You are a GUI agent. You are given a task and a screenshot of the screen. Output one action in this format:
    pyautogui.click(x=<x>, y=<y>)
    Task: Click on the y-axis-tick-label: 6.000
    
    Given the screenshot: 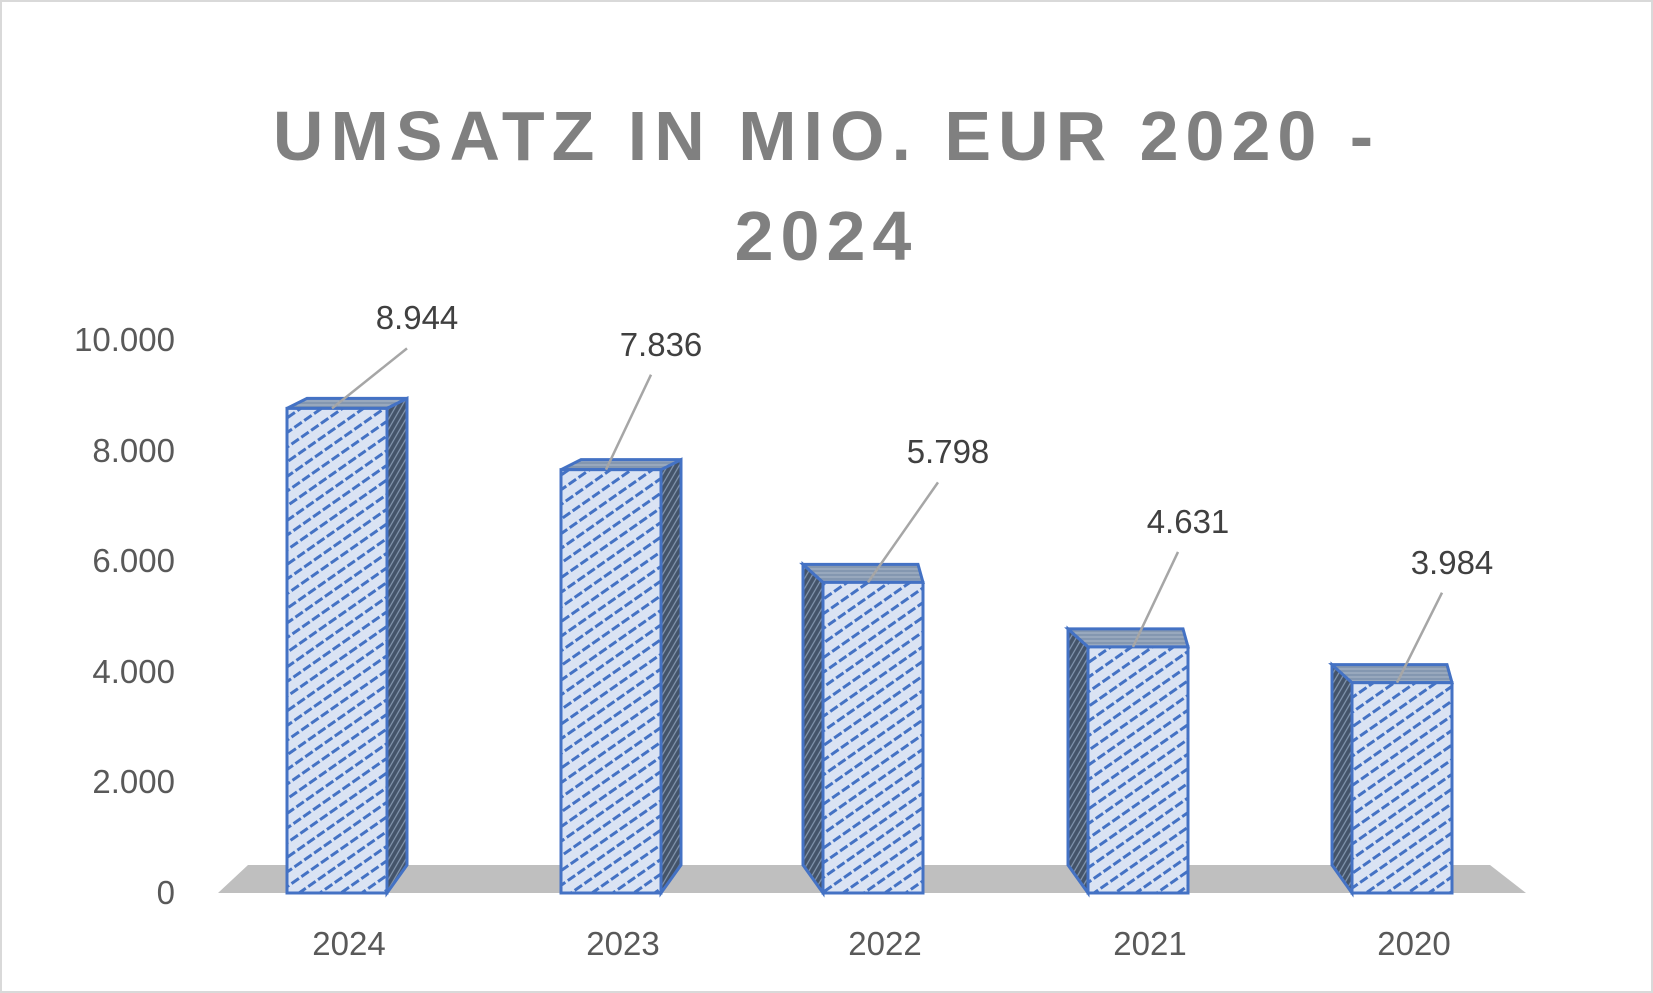 What is the action you would take?
    pyautogui.click(x=133, y=561)
    